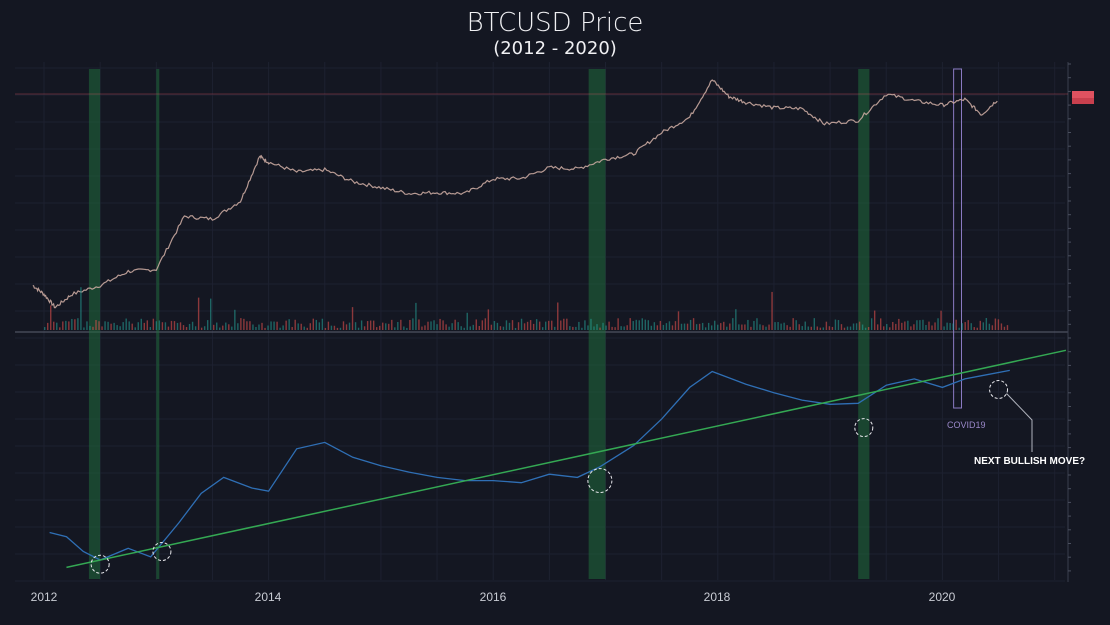 The width and height of the screenshot is (1110, 625). I want to click on annotation-pointer, so click(1019, 422).